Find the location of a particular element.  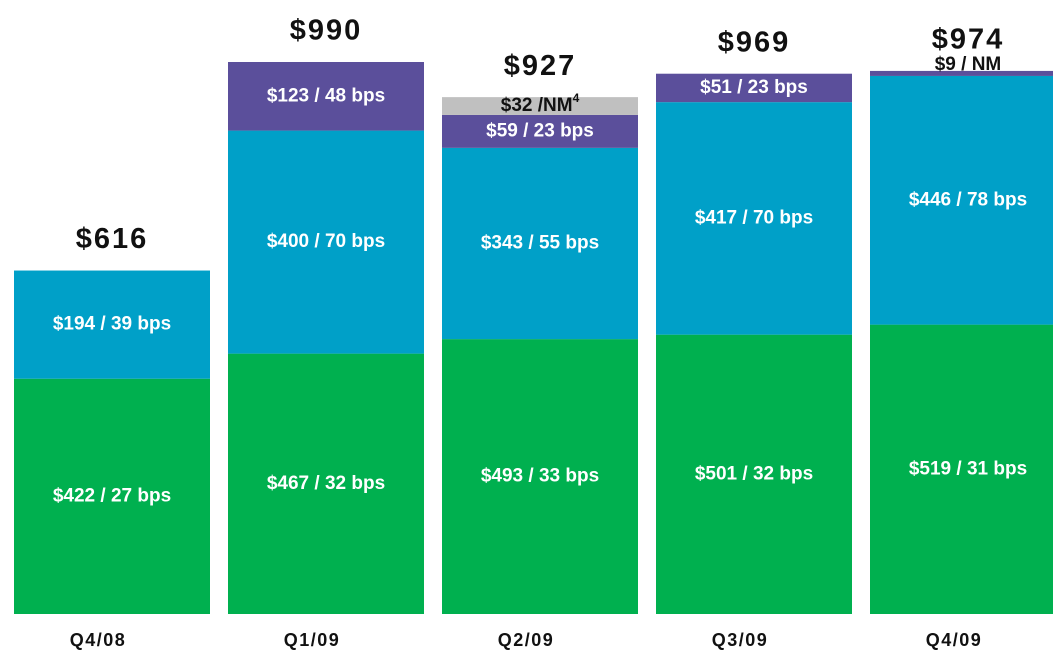

value-label-text: $9 / NM is located at coordinates (968, 64).